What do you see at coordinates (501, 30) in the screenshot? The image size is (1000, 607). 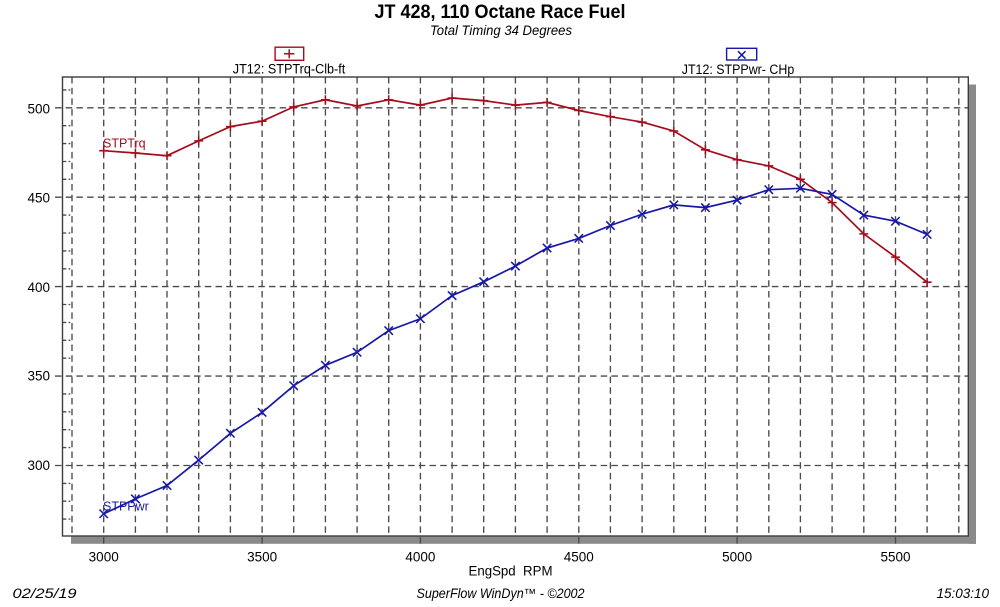 I see `svg-text: Total Timing 34 Degrees` at bounding box center [501, 30].